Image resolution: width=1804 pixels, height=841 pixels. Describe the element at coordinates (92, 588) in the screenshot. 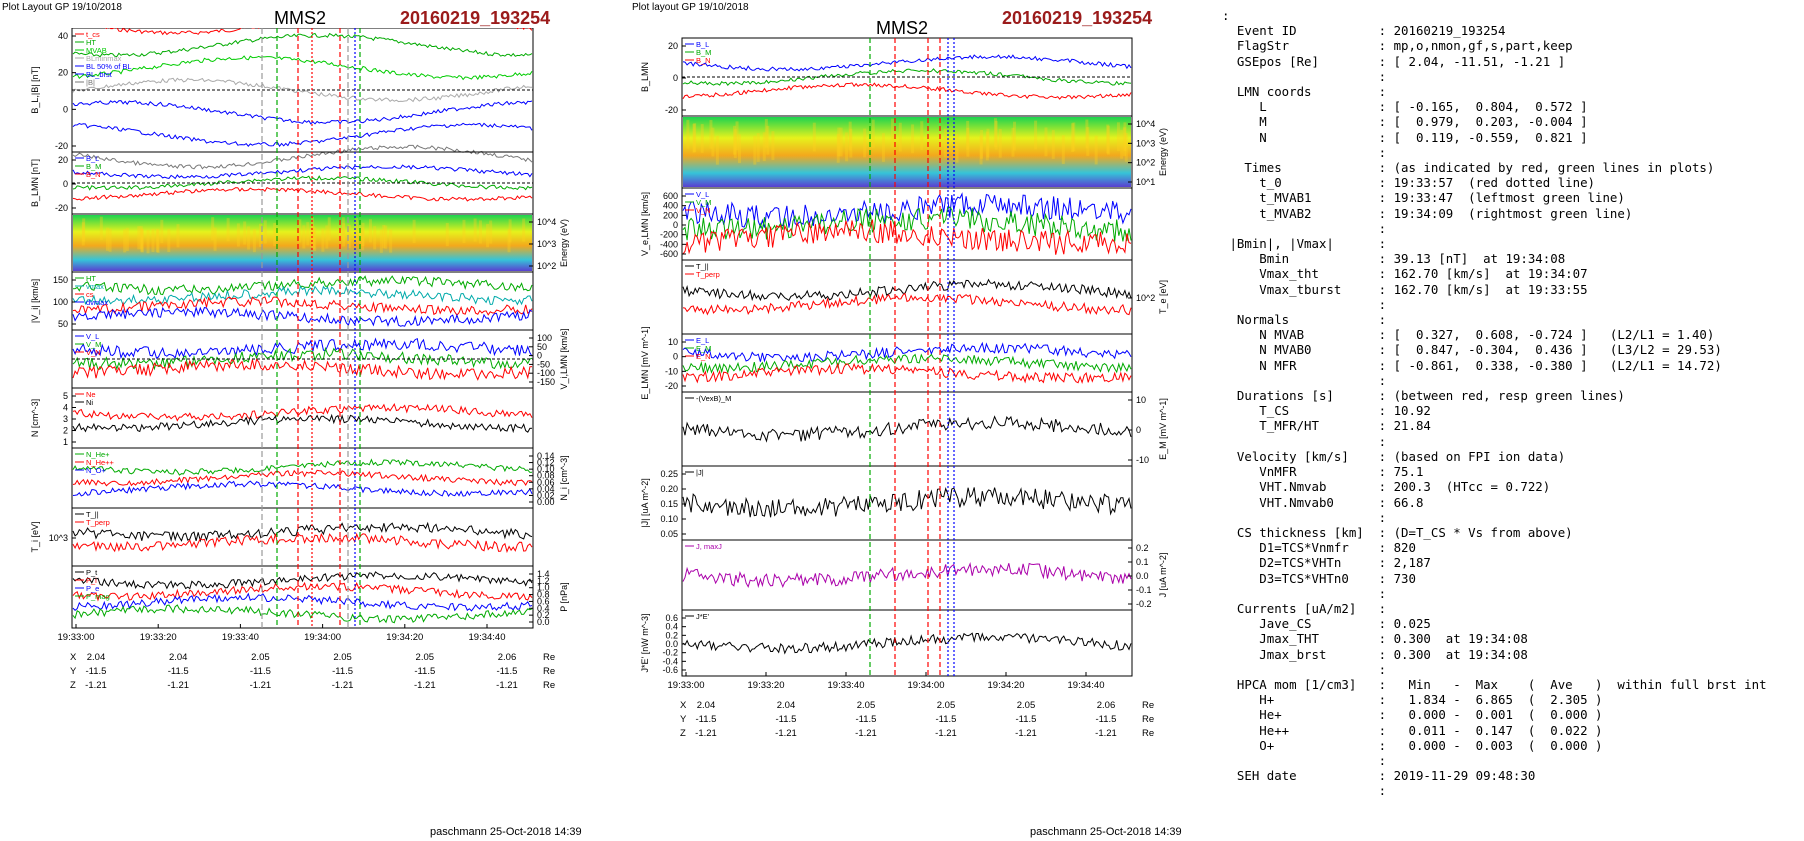

I see `legend-entry: P_e` at that location.